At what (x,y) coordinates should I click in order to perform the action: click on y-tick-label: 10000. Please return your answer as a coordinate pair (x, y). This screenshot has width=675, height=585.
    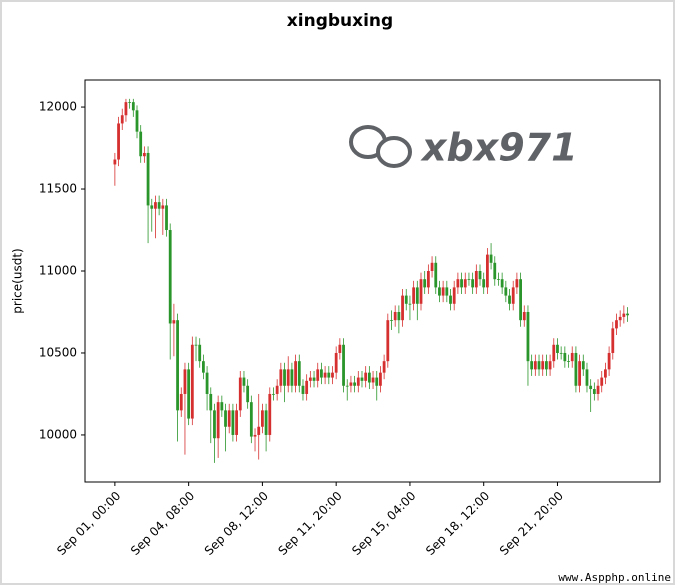
    Looking at the image, I should click on (58, 434).